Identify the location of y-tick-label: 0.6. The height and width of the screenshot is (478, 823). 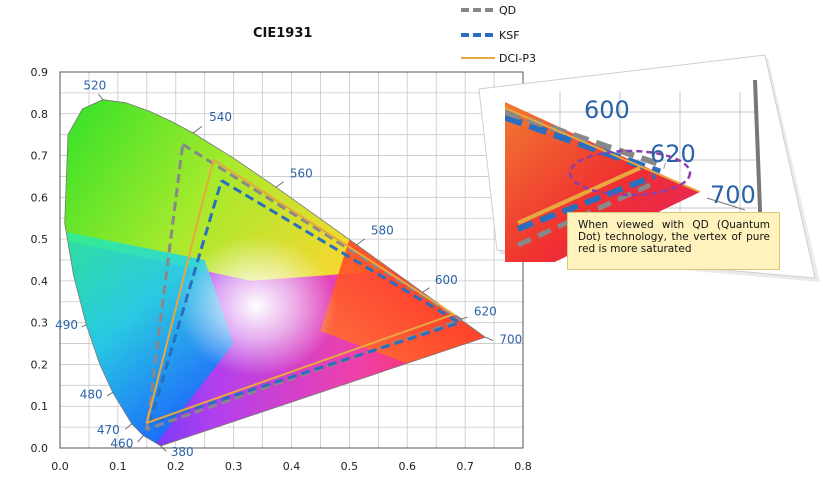
(40, 197).